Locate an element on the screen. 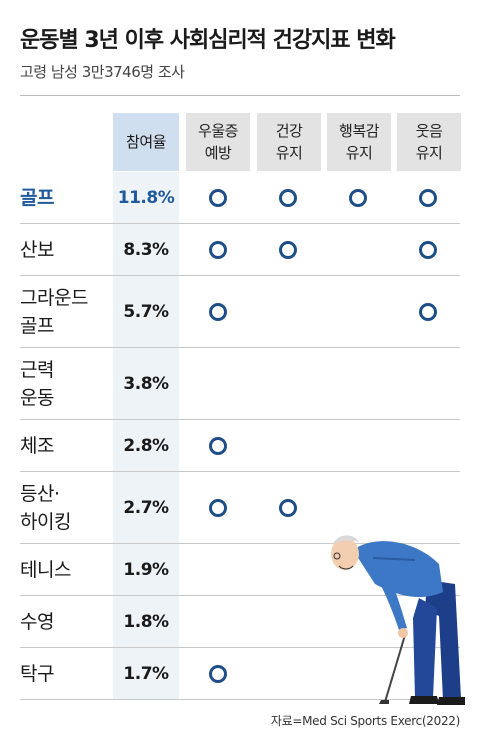  participation-rate: 1.9% is located at coordinates (146, 569).